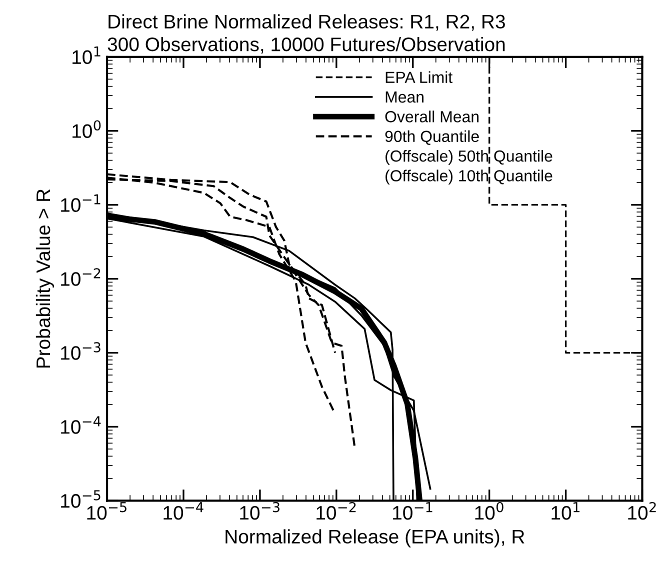 The height and width of the screenshot is (569, 669). What do you see at coordinates (642, 511) in the screenshot?
I see `x-tick-label: 10$^{2}$` at bounding box center [642, 511].